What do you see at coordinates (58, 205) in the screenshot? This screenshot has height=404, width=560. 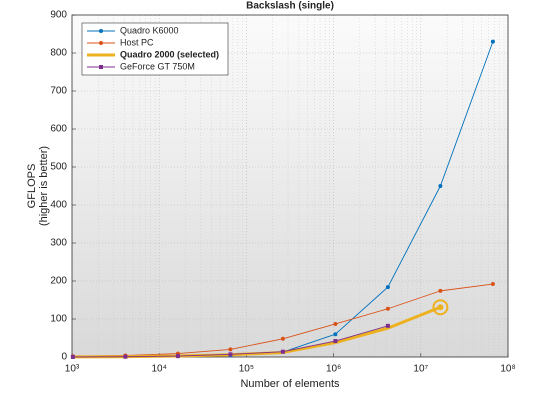 I see `y-tick-label: 400` at bounding box center [58, 205].